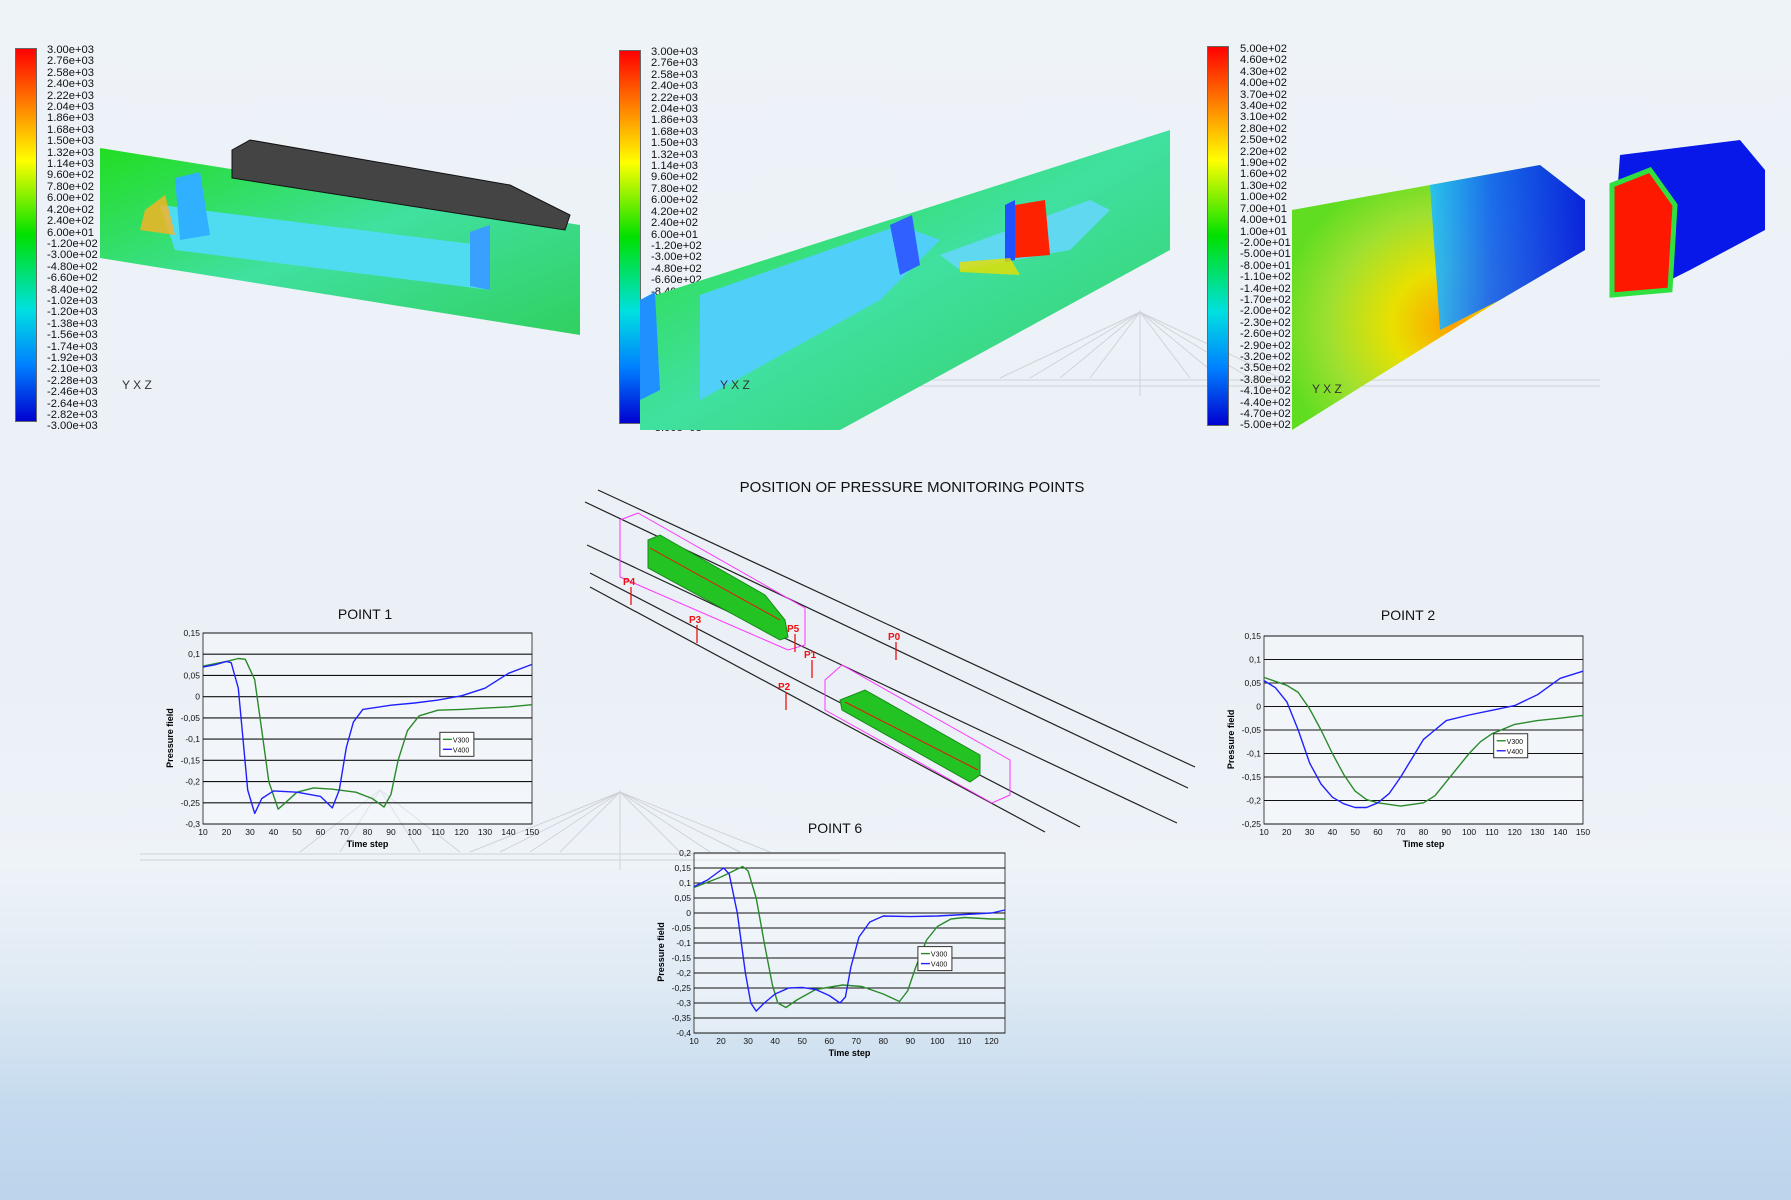 This screenshot has height=1200, width=1791. I want to click on colorbar-tick-label: -3.00e+02, so click(72, 255).